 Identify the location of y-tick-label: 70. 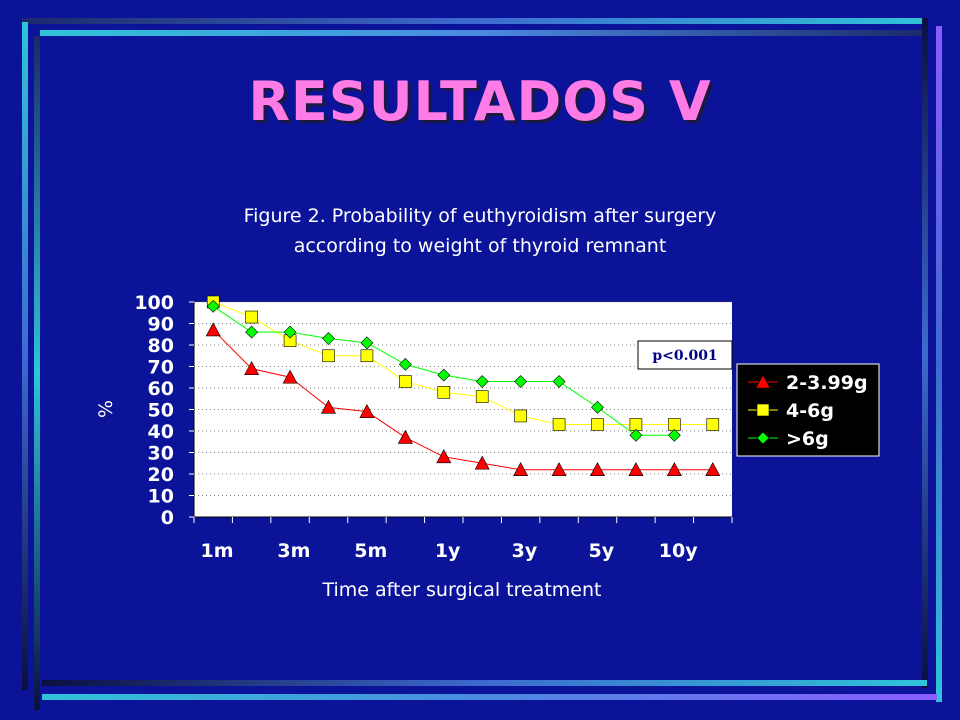
(161, 368).